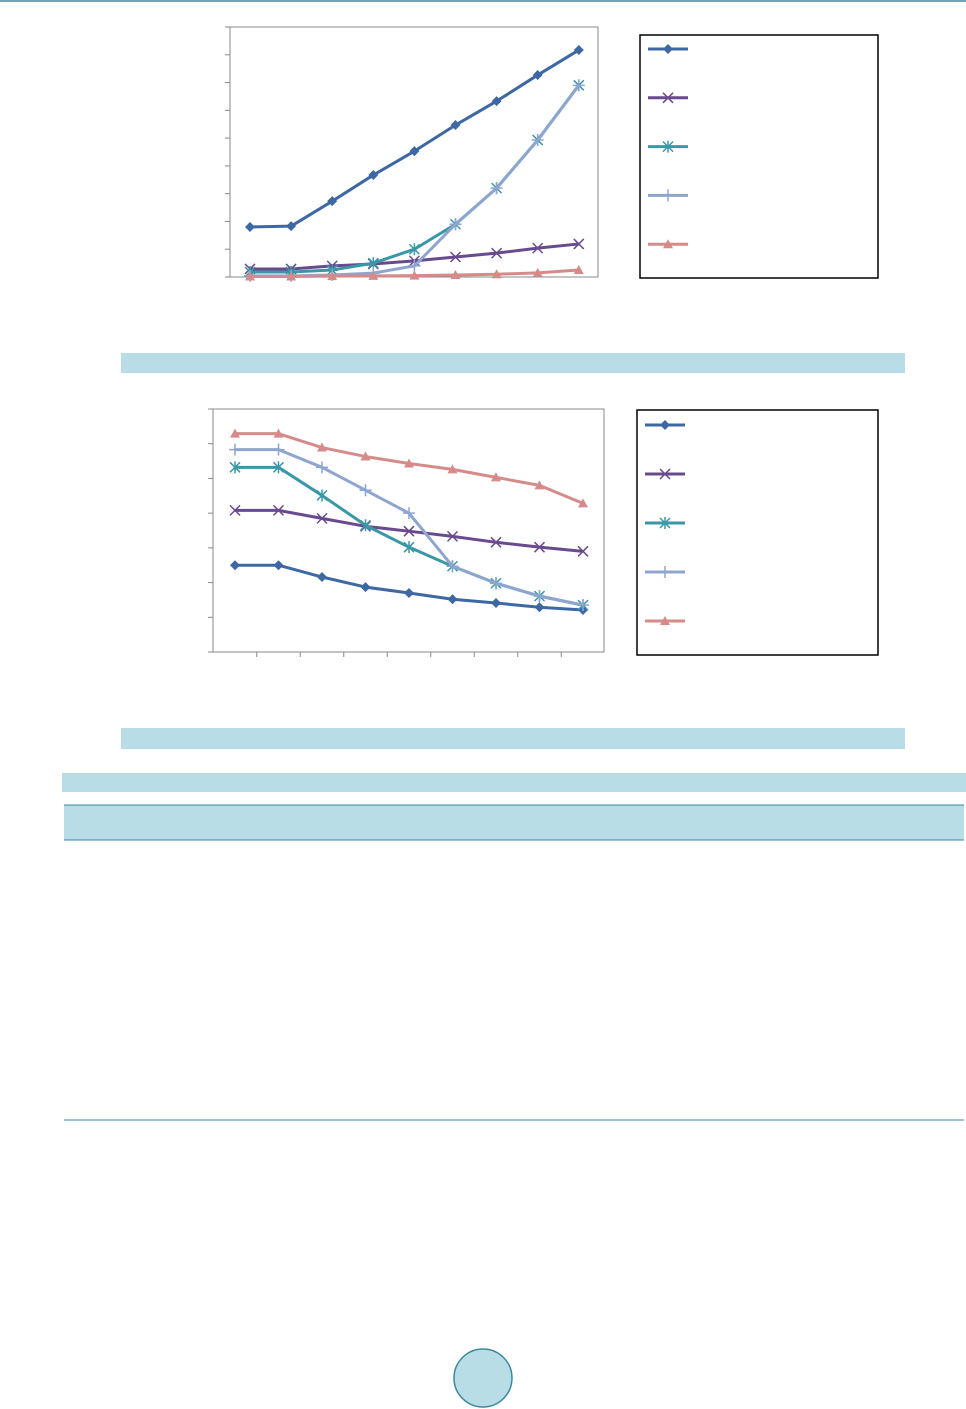 The width and height of the screenshot is (966, 1409). Describe the element at coordinates (514, 782) in the screenshot. I see `table-caption-bar` at that location.